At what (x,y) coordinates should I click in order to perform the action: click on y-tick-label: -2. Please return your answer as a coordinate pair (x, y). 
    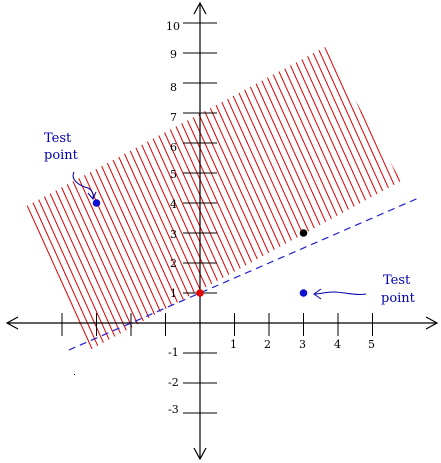
    Looking at the image, I should click on (173, 382).